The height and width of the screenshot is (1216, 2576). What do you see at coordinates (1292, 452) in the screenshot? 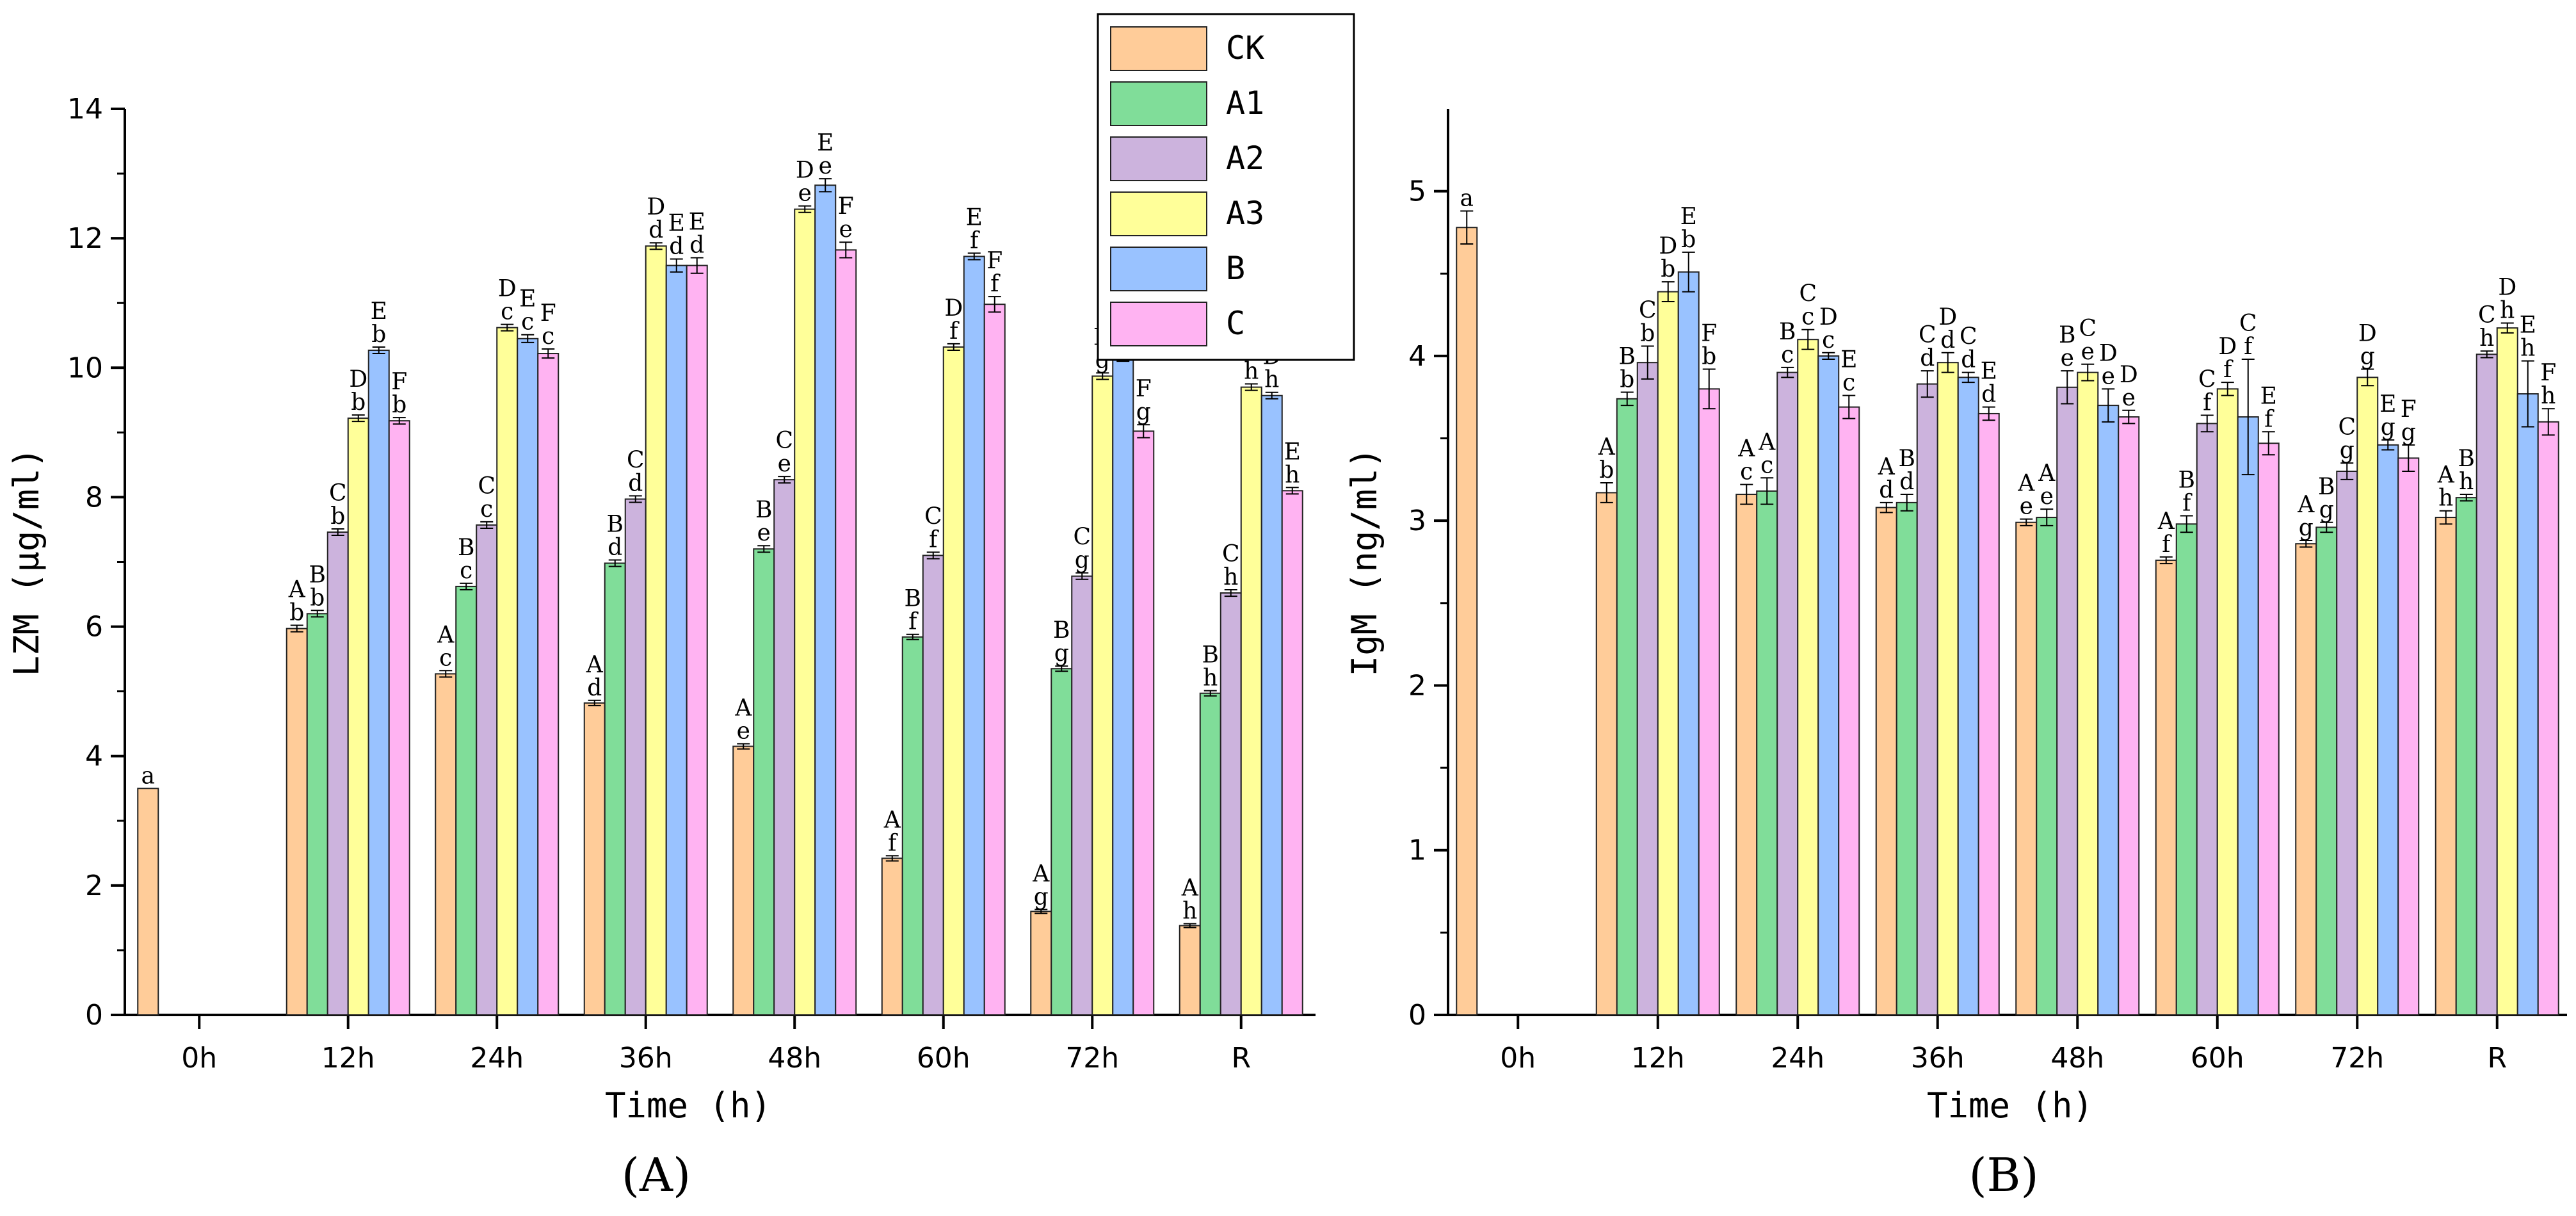
I see `panel-a-sig-letter: E` at bounding box center [1292, 452].